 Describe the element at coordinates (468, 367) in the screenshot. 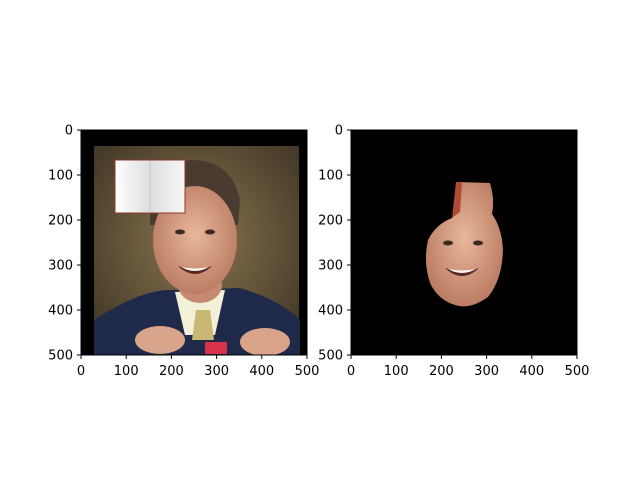

I see `right-x-axis: 0 100 200 300 400 500` at that location.